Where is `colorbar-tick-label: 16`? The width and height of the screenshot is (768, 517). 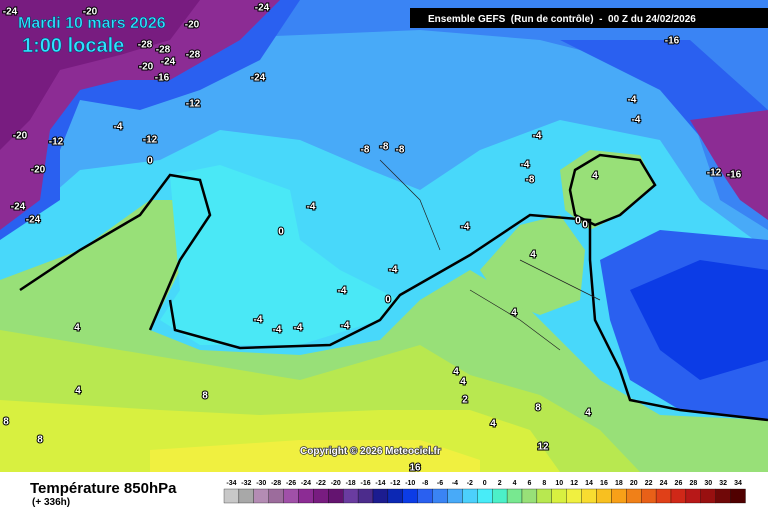
colorbar-tick-label: 16 is located at coordinates (604, 483).